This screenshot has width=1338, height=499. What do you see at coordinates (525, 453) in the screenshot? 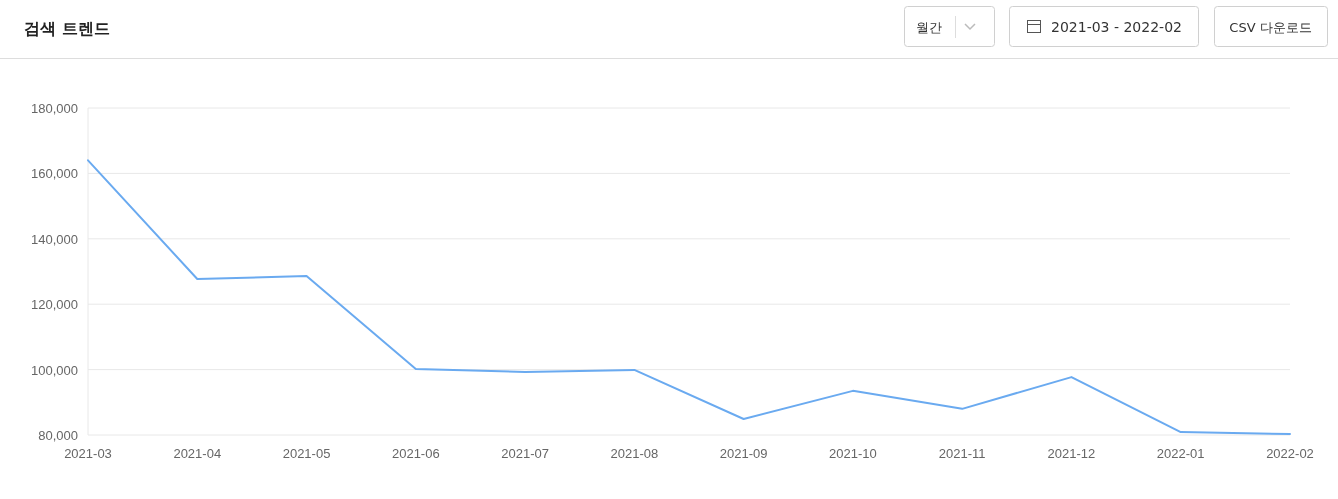
I see `x-tick-label: 2021-07` at bounding box center [525, 453].